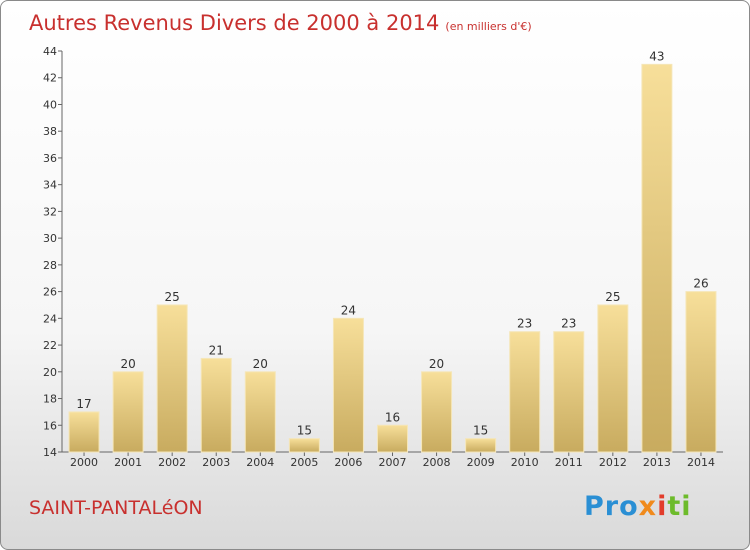 The image size is (750, 550). I want to click on y-tick-label: 24, so click(50, 318).